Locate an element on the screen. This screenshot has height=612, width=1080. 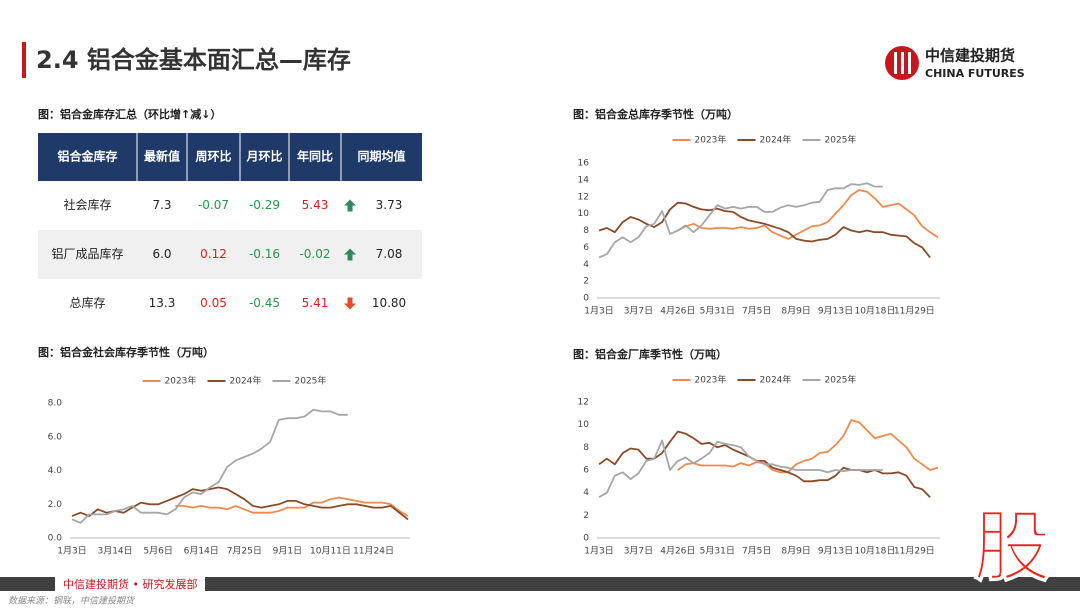
table-cell: 6.0 is located at coordinates (161, 254).